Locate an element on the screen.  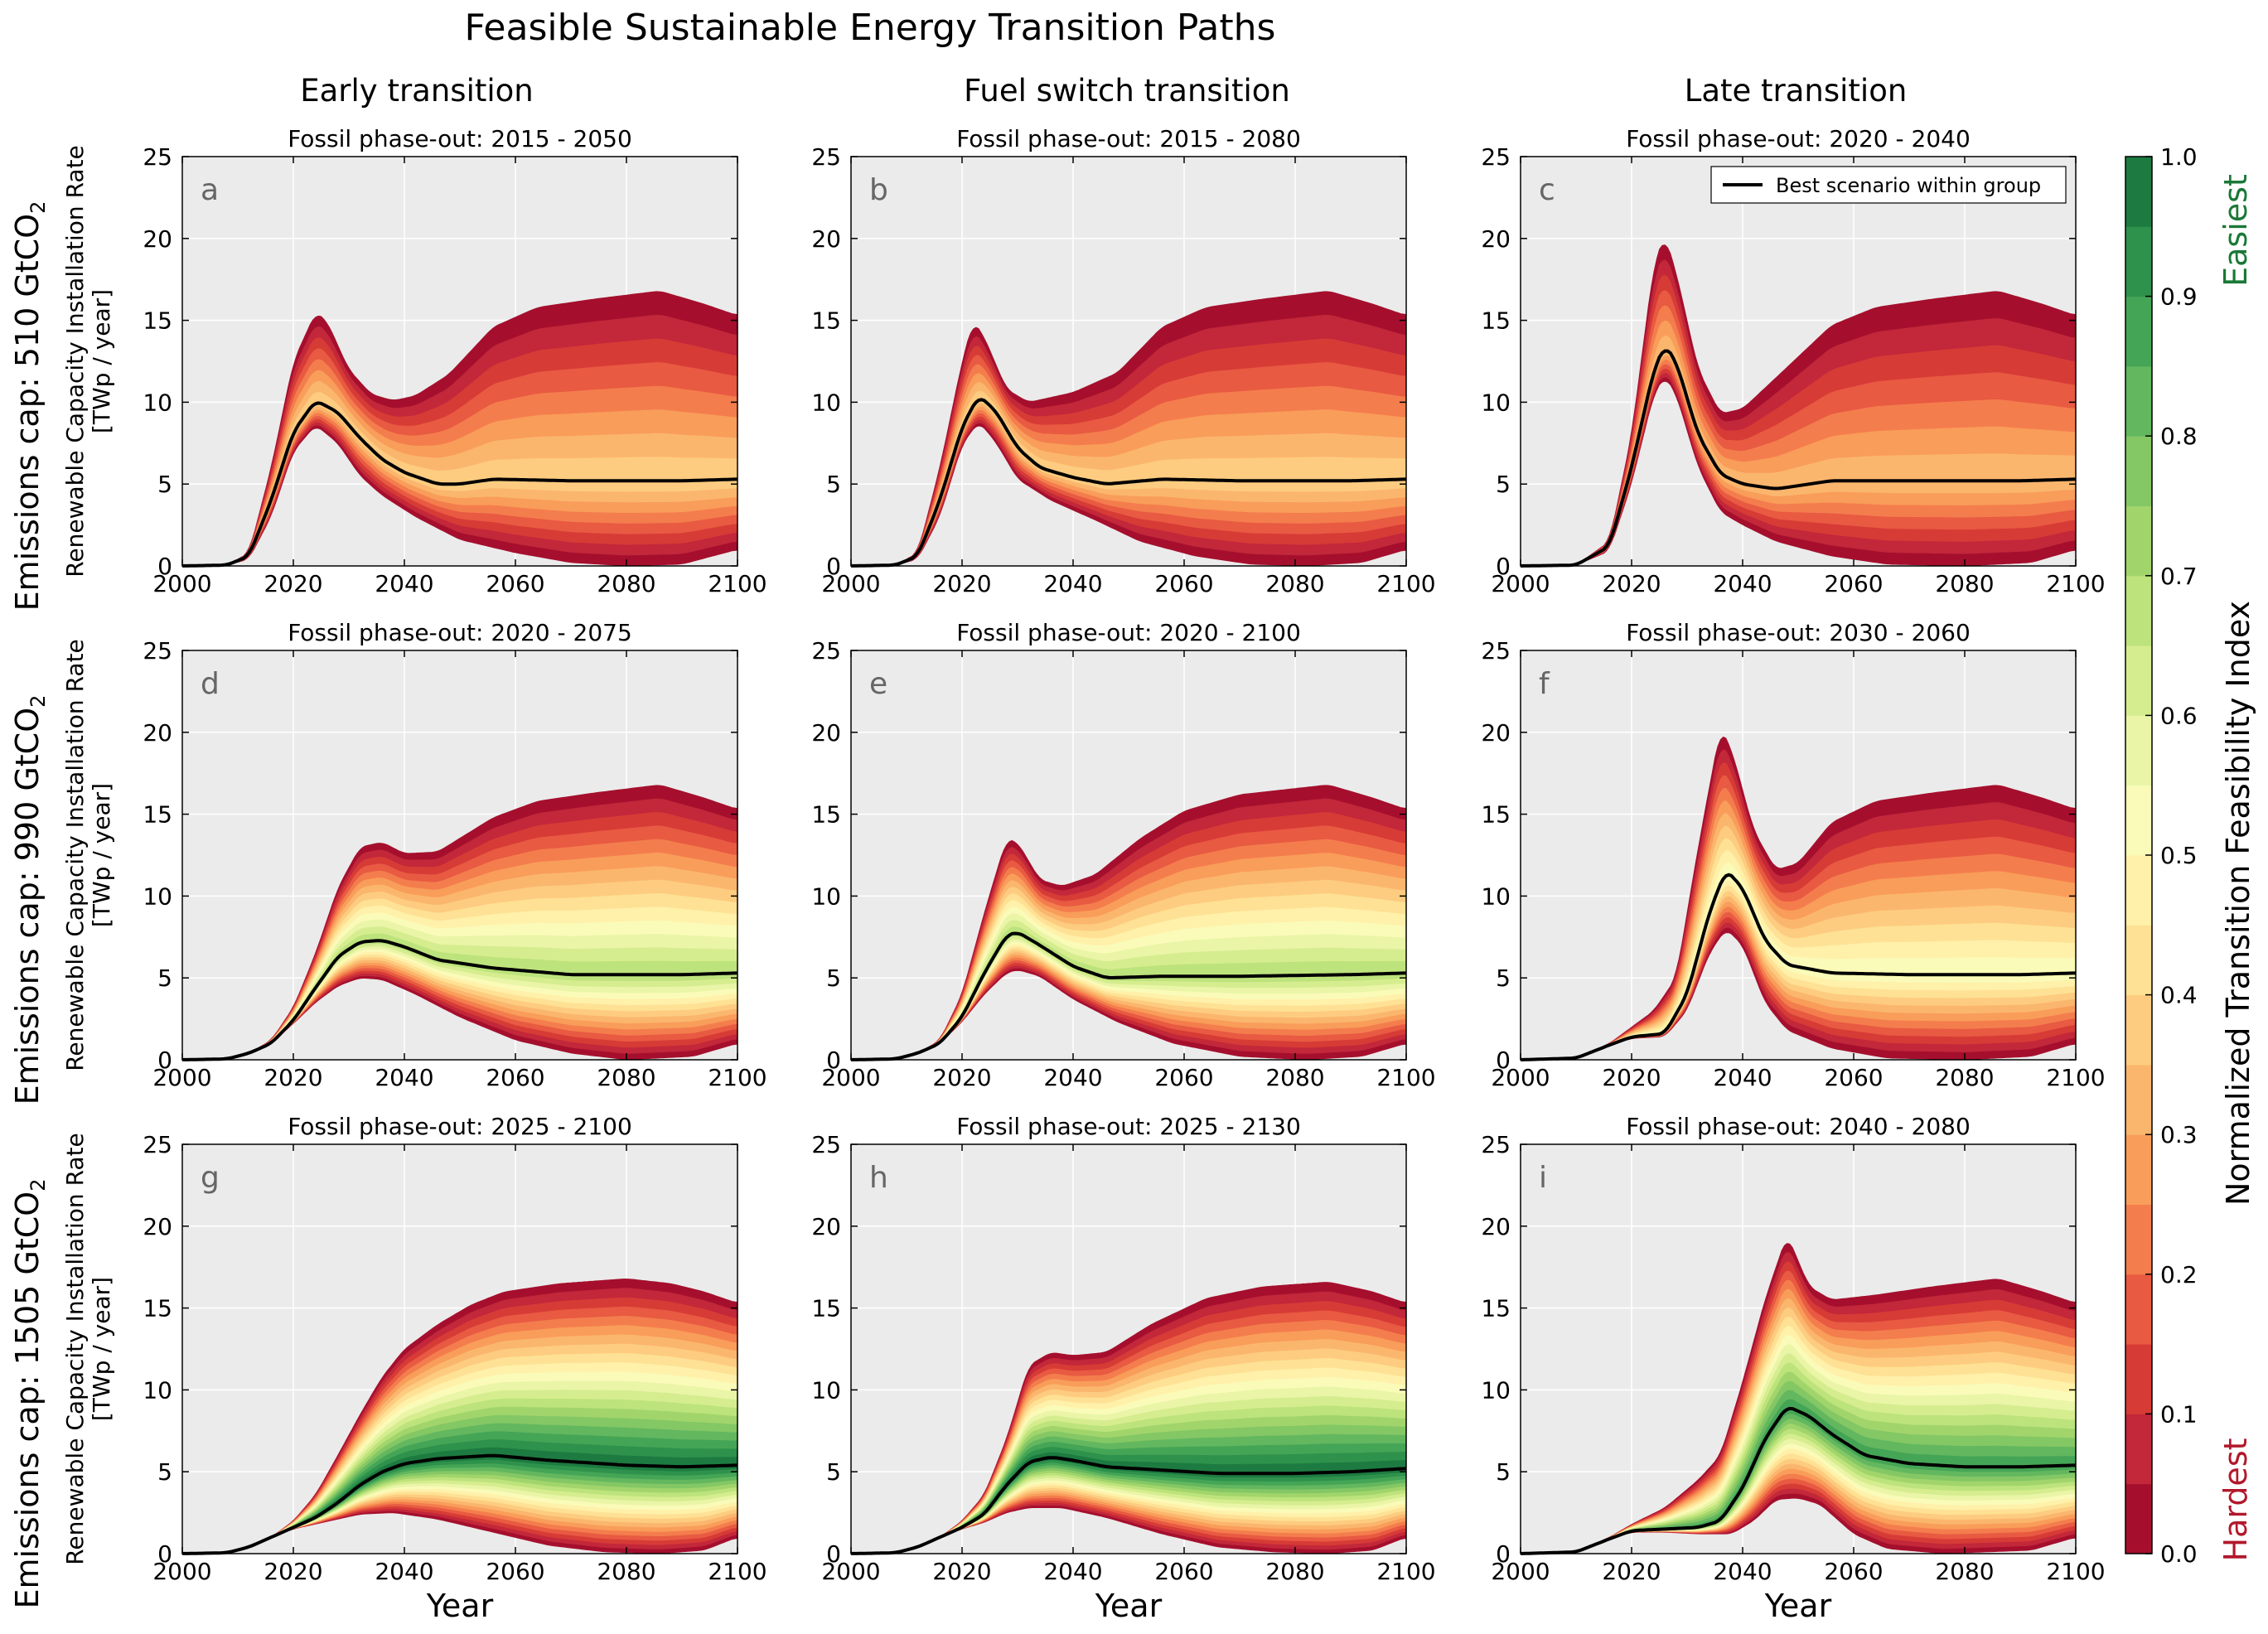
panel-subtitle: Fossil phase-out: 2030 - 2060 is located at coordinates (1798, 632).